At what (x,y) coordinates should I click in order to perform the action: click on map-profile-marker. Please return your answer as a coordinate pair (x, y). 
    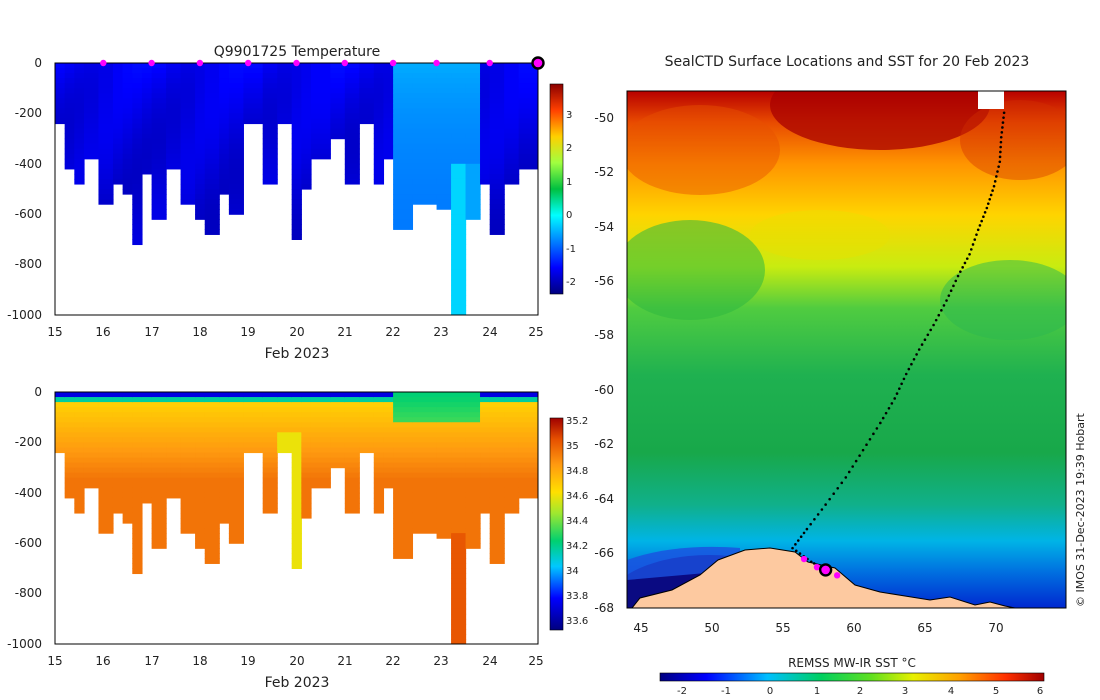
    Looking at the image, I should click on (817, 567).